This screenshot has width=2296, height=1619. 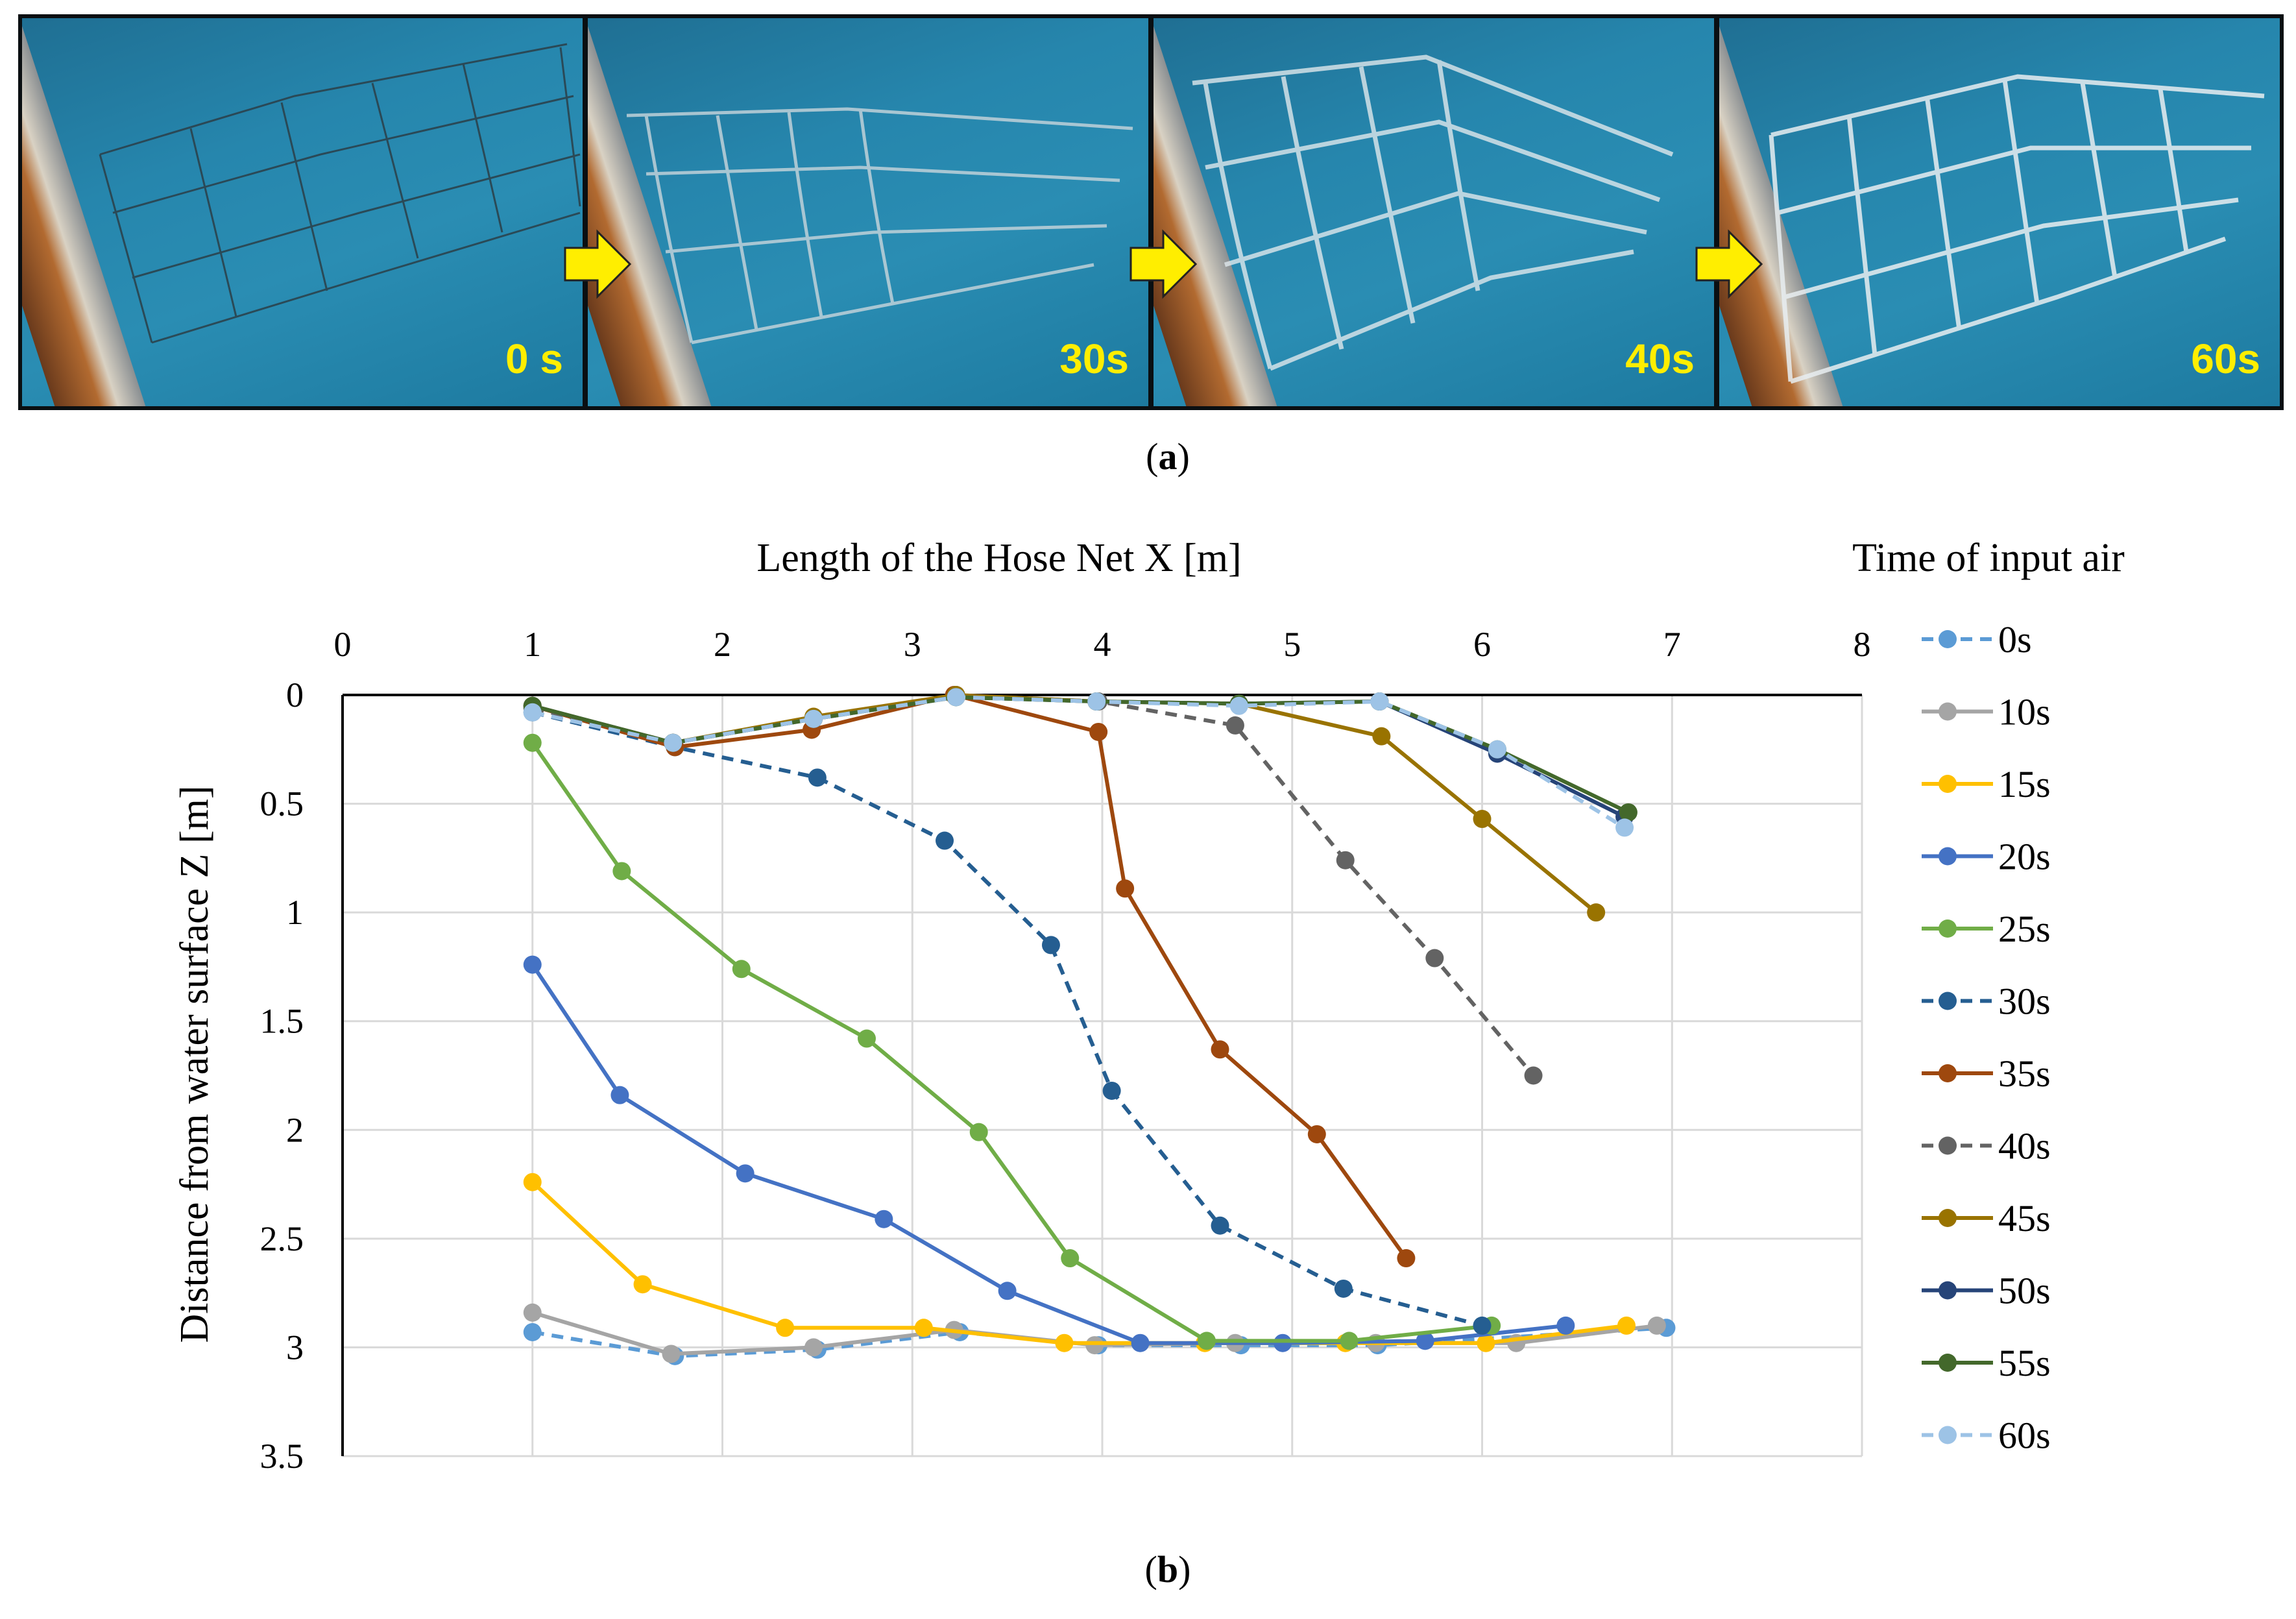 What do you see at coordinates (532, 644) in the screenshot?
I see `x-tick-label: 1` at bounding box center [532, 644].